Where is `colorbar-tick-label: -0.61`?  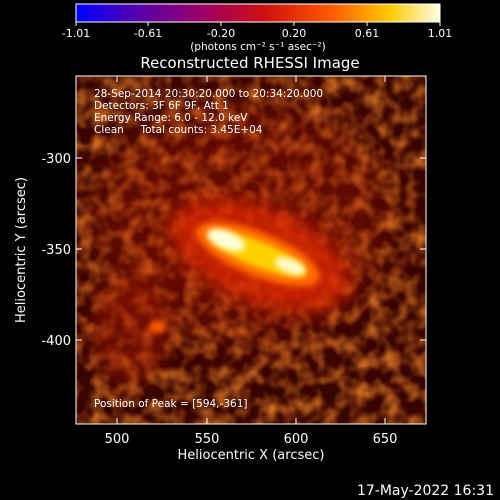
colorbar-tick-label: -0.61 is located at coordinates (148, 33).